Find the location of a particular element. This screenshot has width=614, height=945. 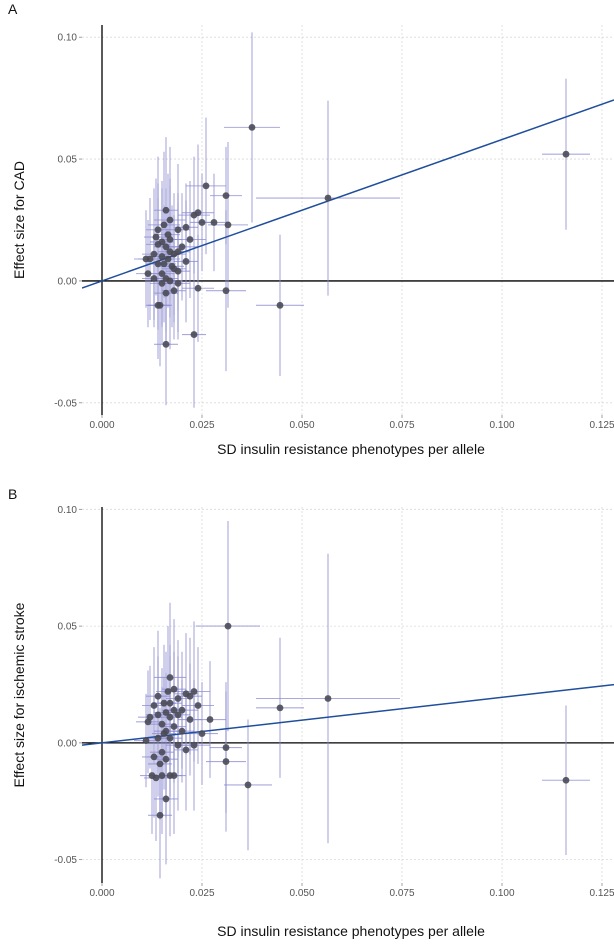

y-axis-title: Effect size for ischemic stroke is located at coordinates (19, 694).